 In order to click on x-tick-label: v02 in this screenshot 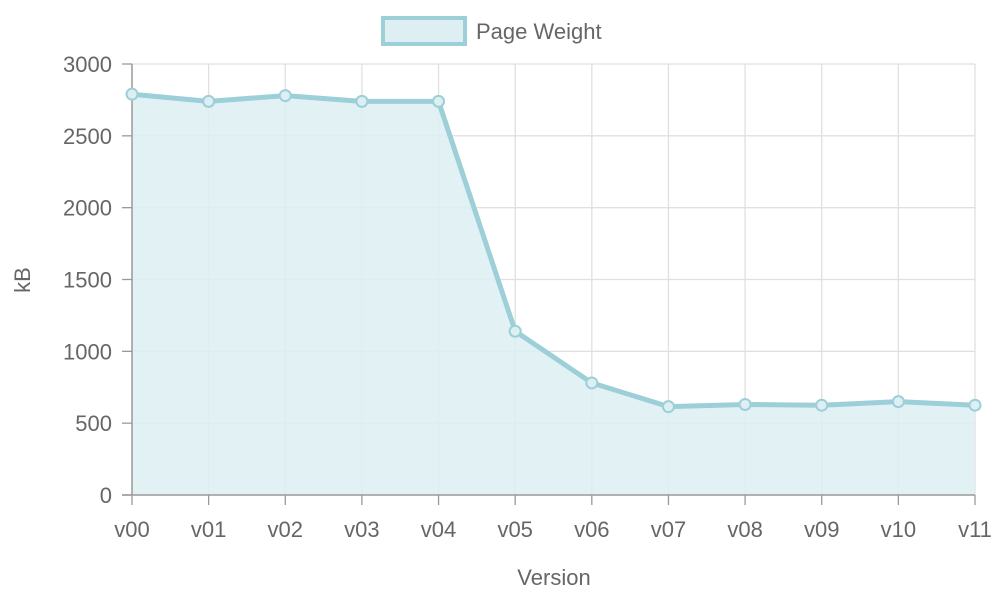, I will do `click(285, 529)`.